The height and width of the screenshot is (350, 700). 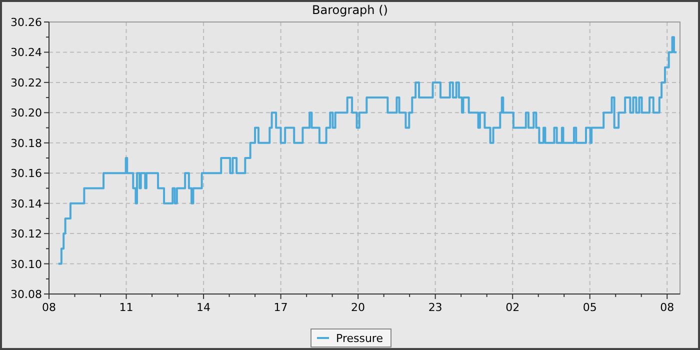 What do you see at coordinates (360, 338) in the screenshot?
I see `legend-label: Pressure` at bounding box center [360, 338].